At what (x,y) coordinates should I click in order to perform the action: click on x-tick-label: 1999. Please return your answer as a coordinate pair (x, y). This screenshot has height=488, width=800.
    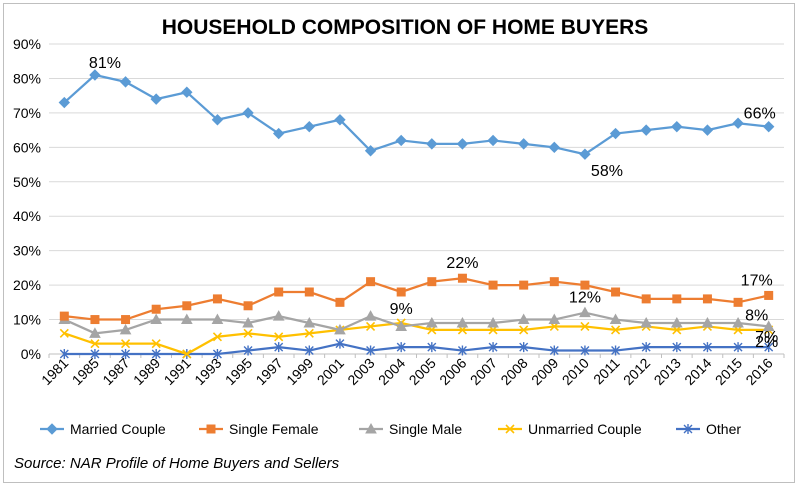
    Looking at the image, I should click on (299, 371).